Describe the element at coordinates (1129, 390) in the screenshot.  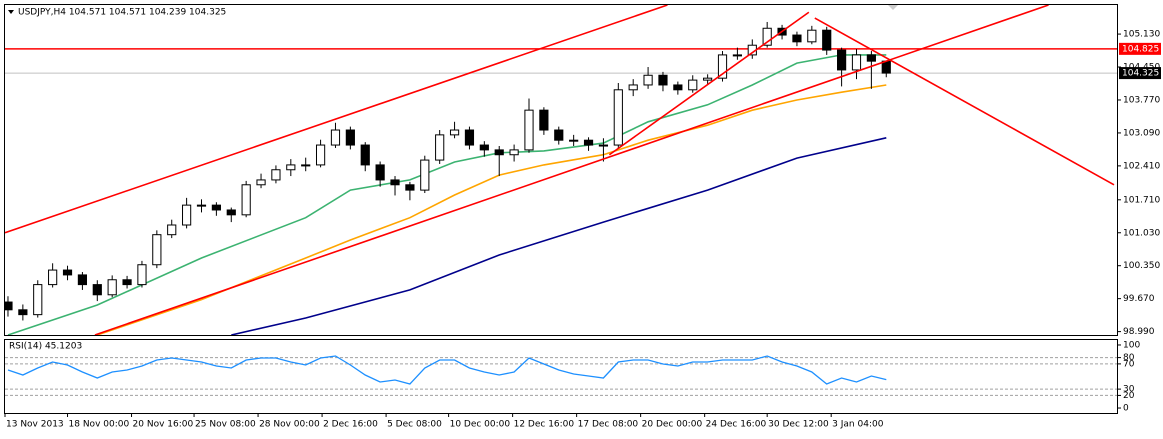
I see `rsi-tick-label: 30` at that location.